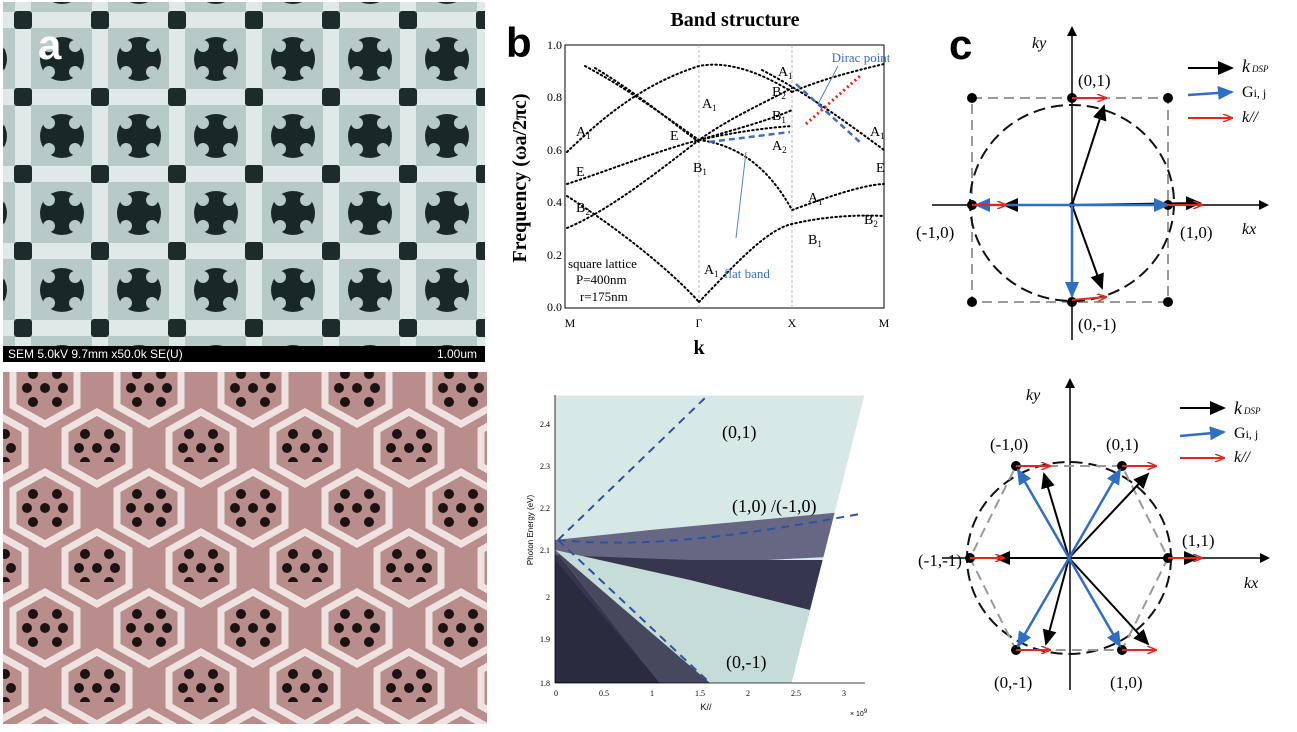 The width and height of the screenshot is (1297, 732). What do you see at coordinates (727, 323) in the screenshot?
I see `band-xticks: M Γ X M` at bounding box center [727, 323].